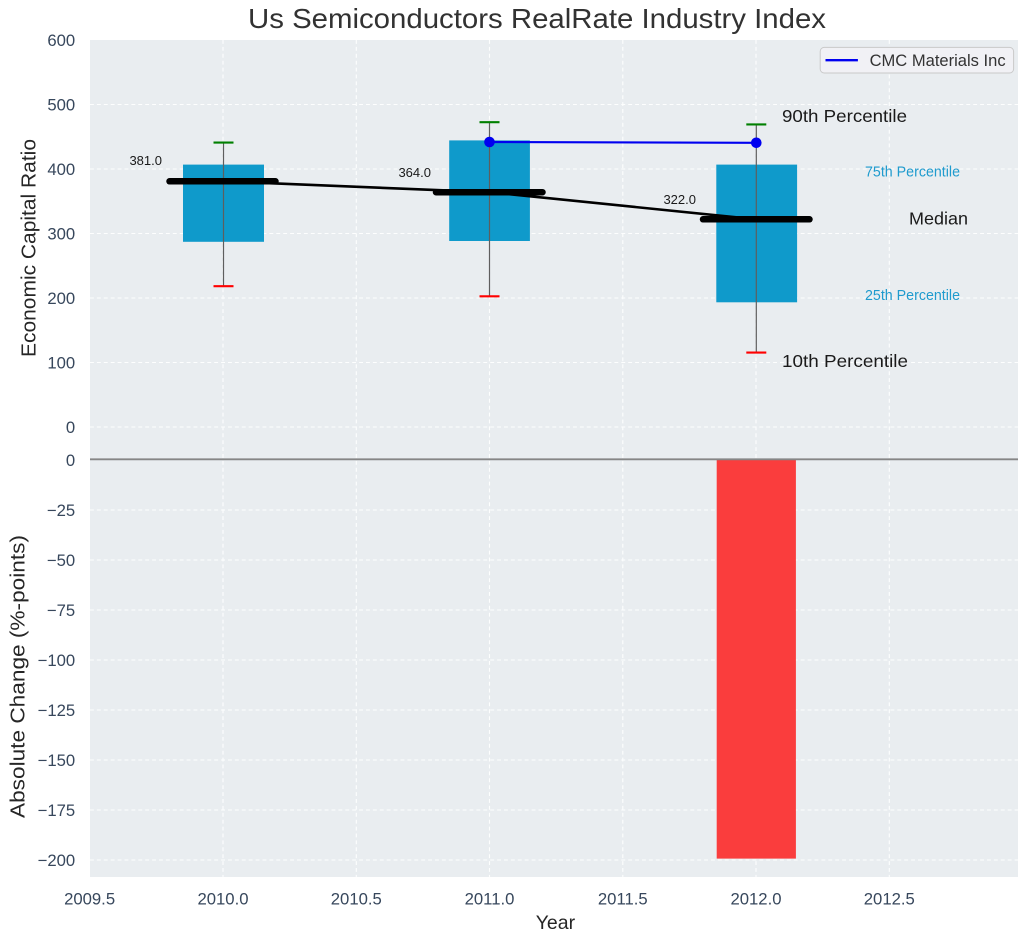  I want to click on svg-text: CMC Materials Inc, so click(938, 60).